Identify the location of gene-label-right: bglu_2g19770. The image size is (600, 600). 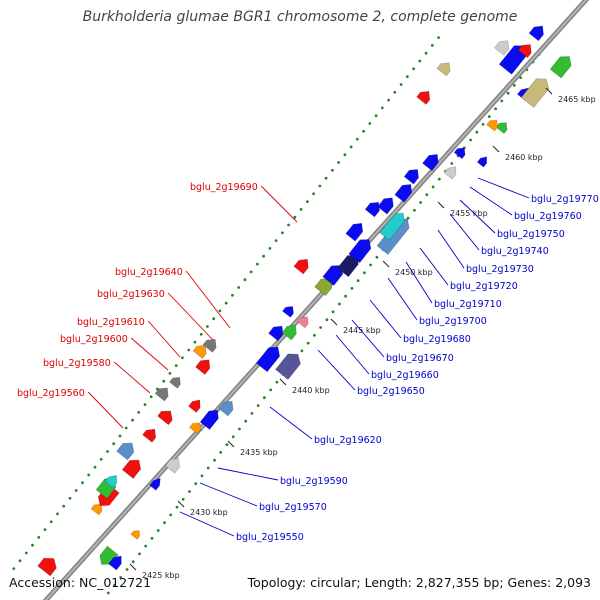
(565, 199).